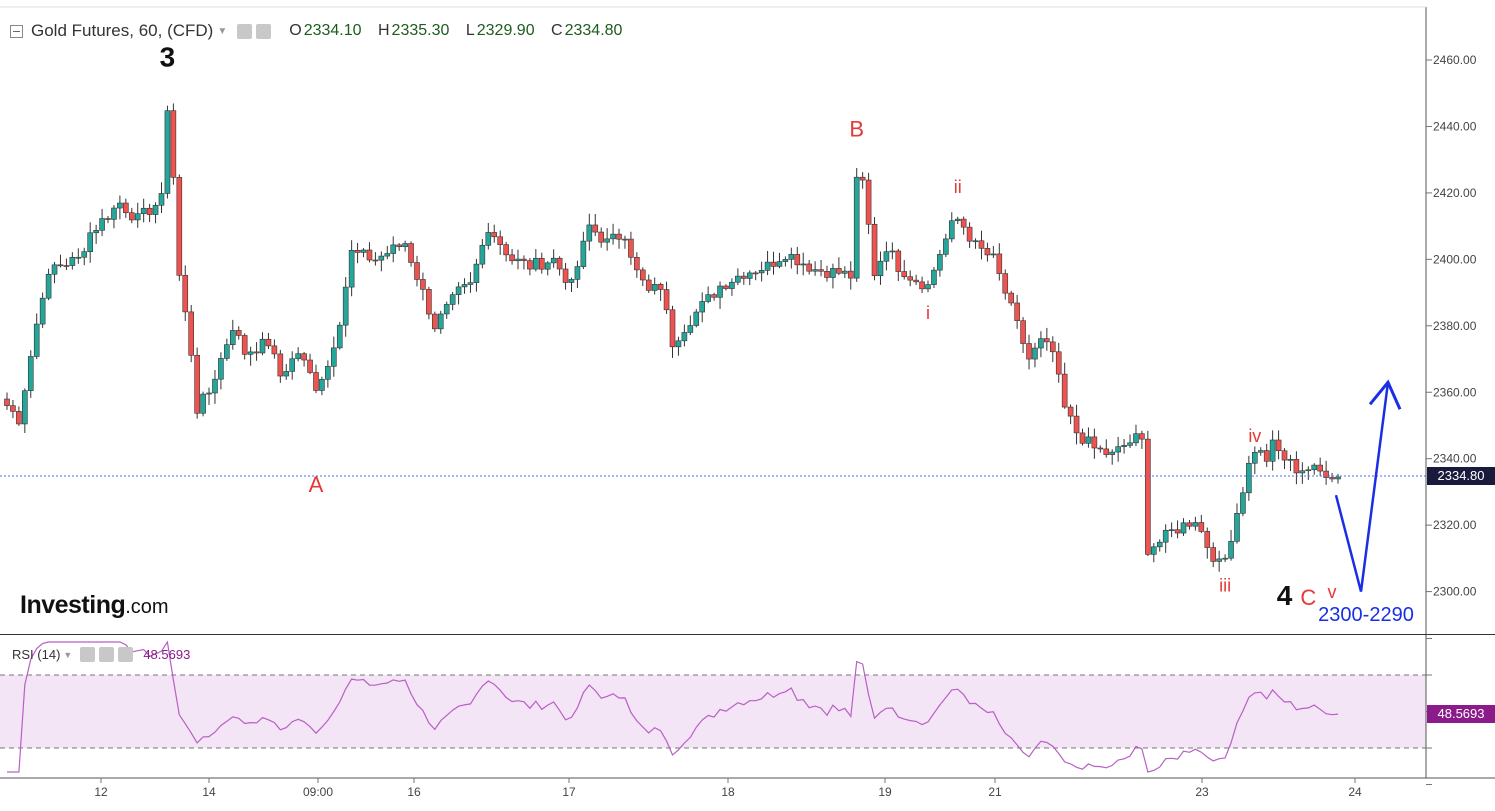  Describe the element at coordinates (318, 792) in the screenshot. I see `x-tick-label: 09:00` at that location.